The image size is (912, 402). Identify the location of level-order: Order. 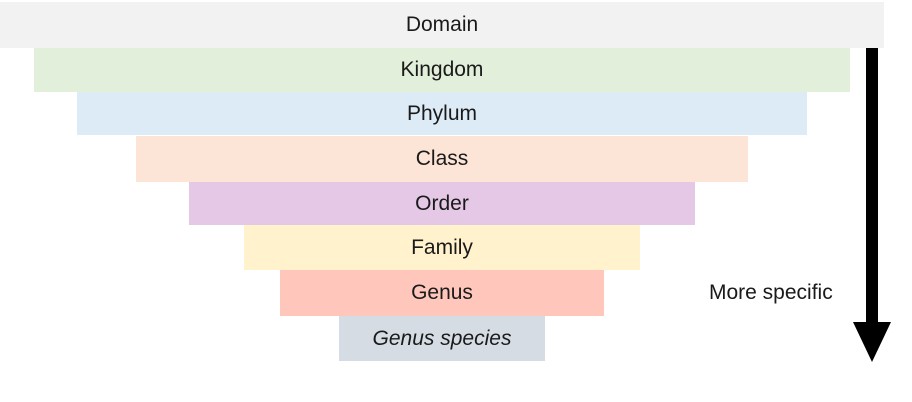
(442, 203).